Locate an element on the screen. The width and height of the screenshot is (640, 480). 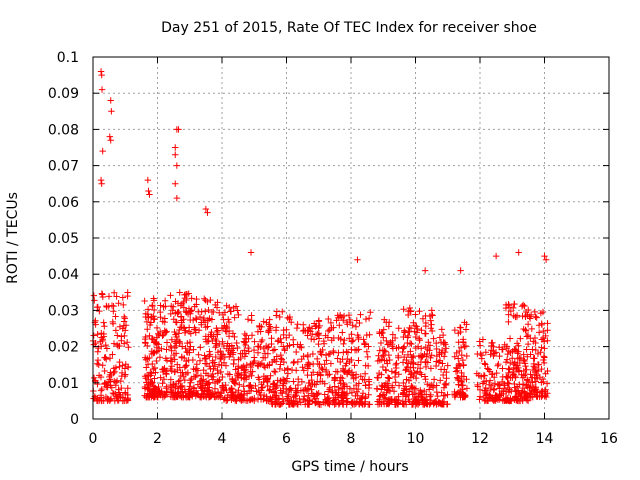
x-tick-label: 8 is located at coordinates (351, 439).